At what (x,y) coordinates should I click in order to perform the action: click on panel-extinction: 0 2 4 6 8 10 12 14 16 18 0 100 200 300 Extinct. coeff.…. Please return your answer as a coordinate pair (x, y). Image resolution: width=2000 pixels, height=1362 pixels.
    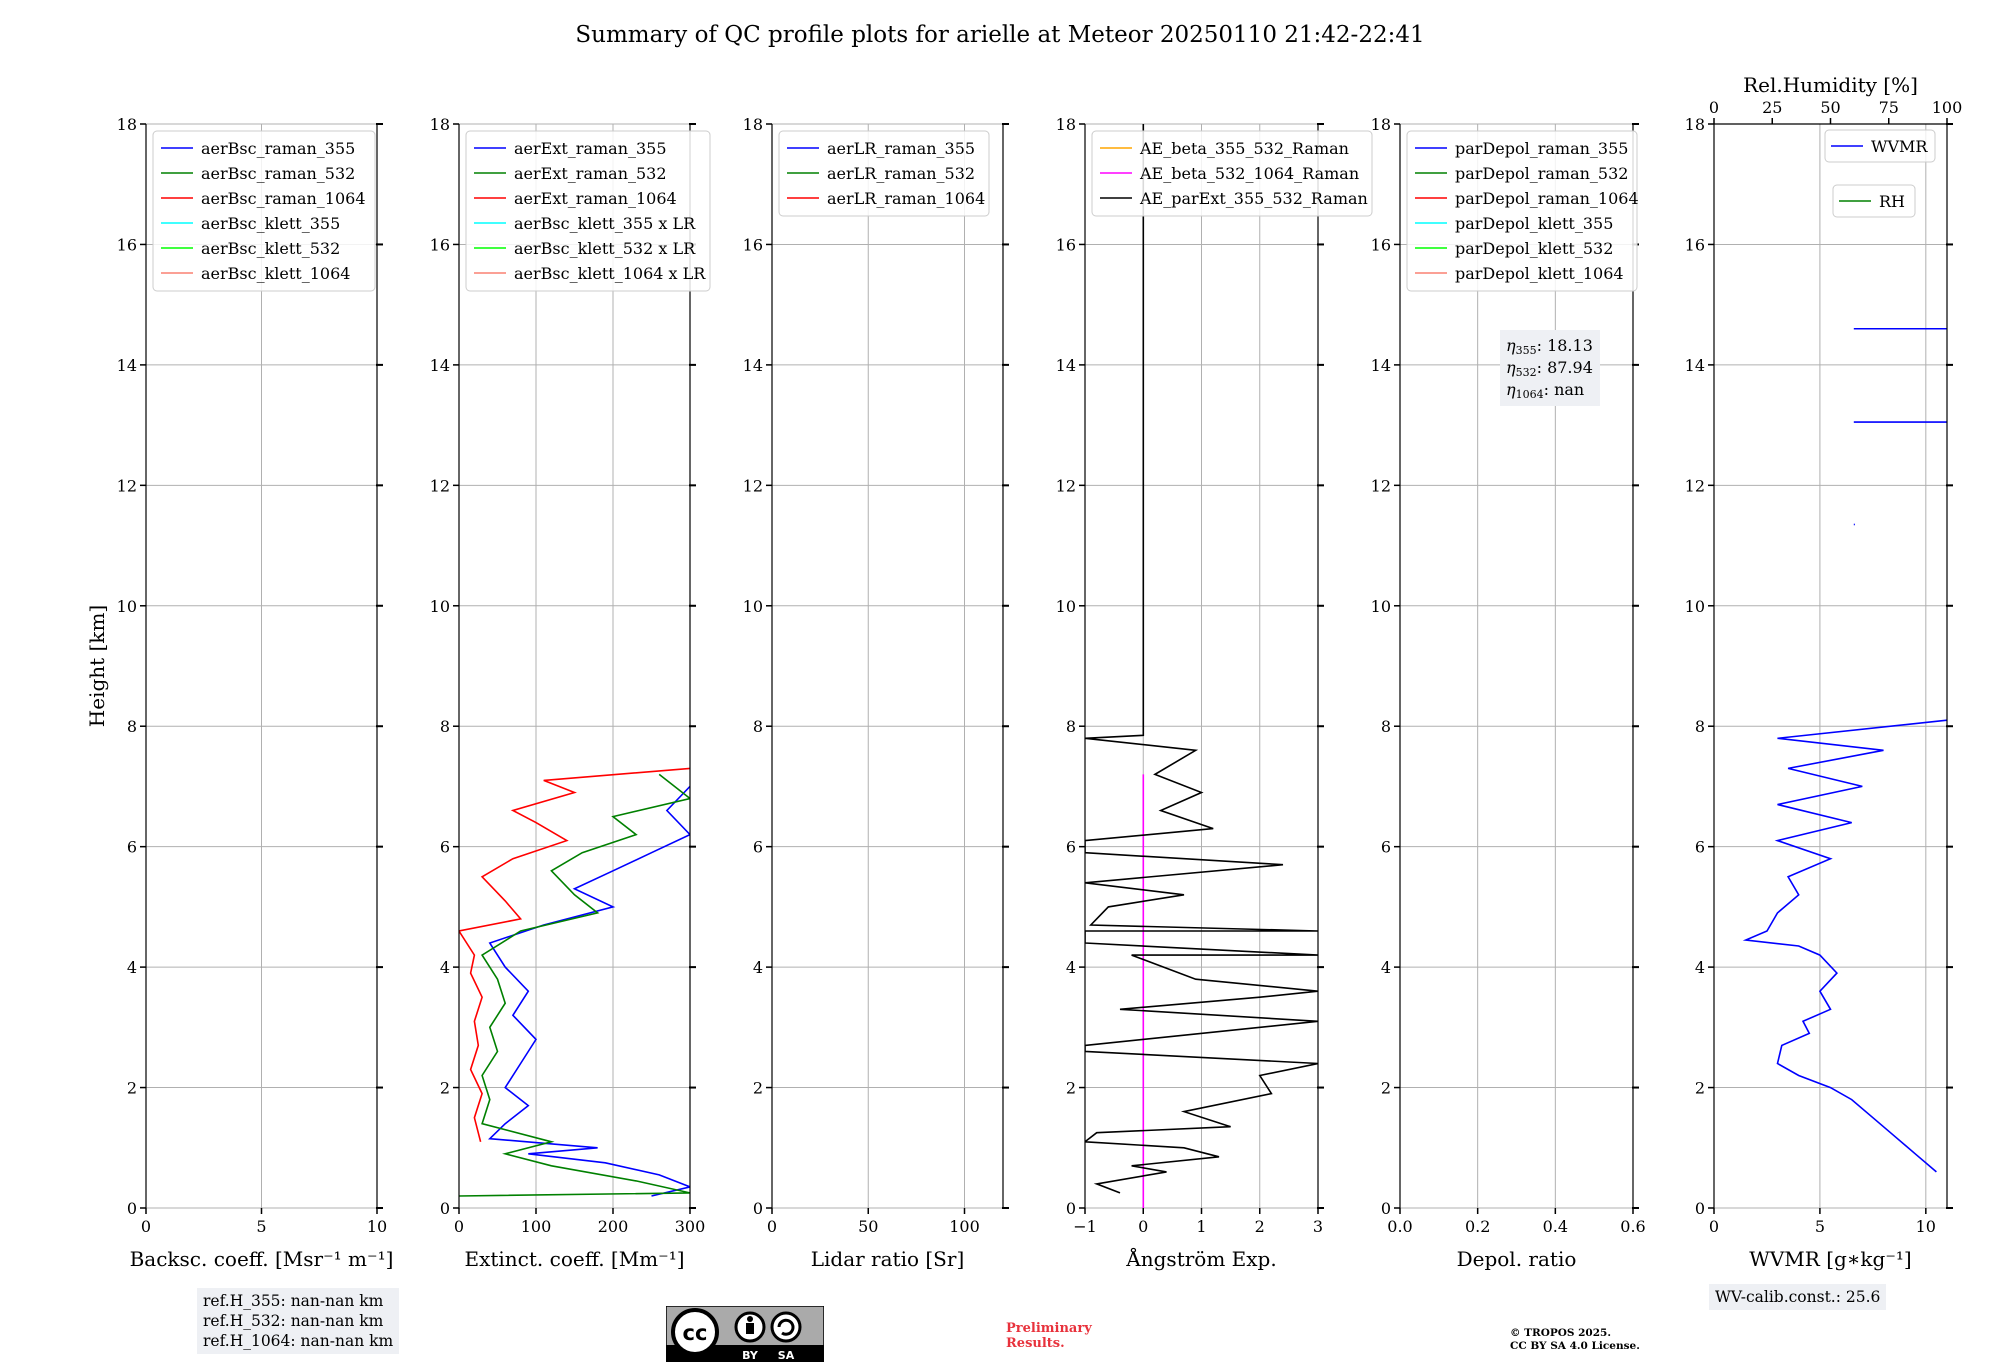
    Looking at the image, I should click on (570, 693).